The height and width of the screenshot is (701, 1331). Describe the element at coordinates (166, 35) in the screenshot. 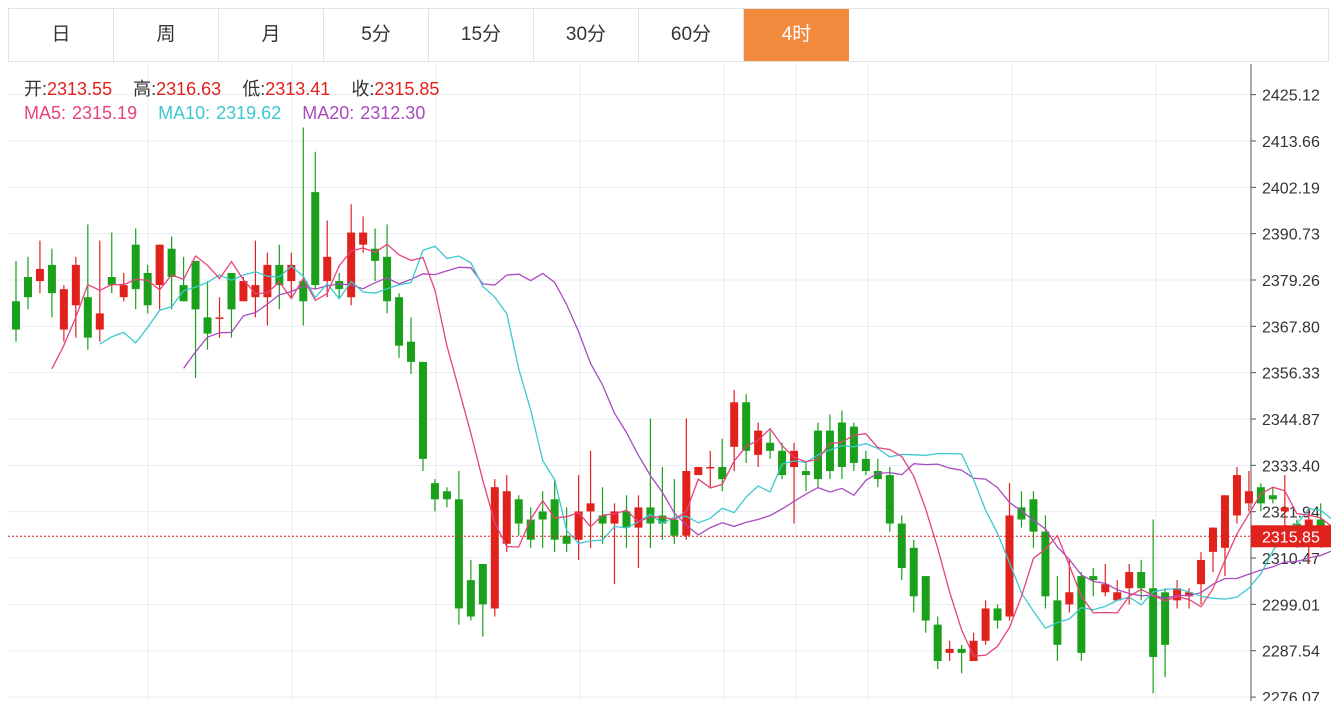

I see `tab-week: 周` at that location.